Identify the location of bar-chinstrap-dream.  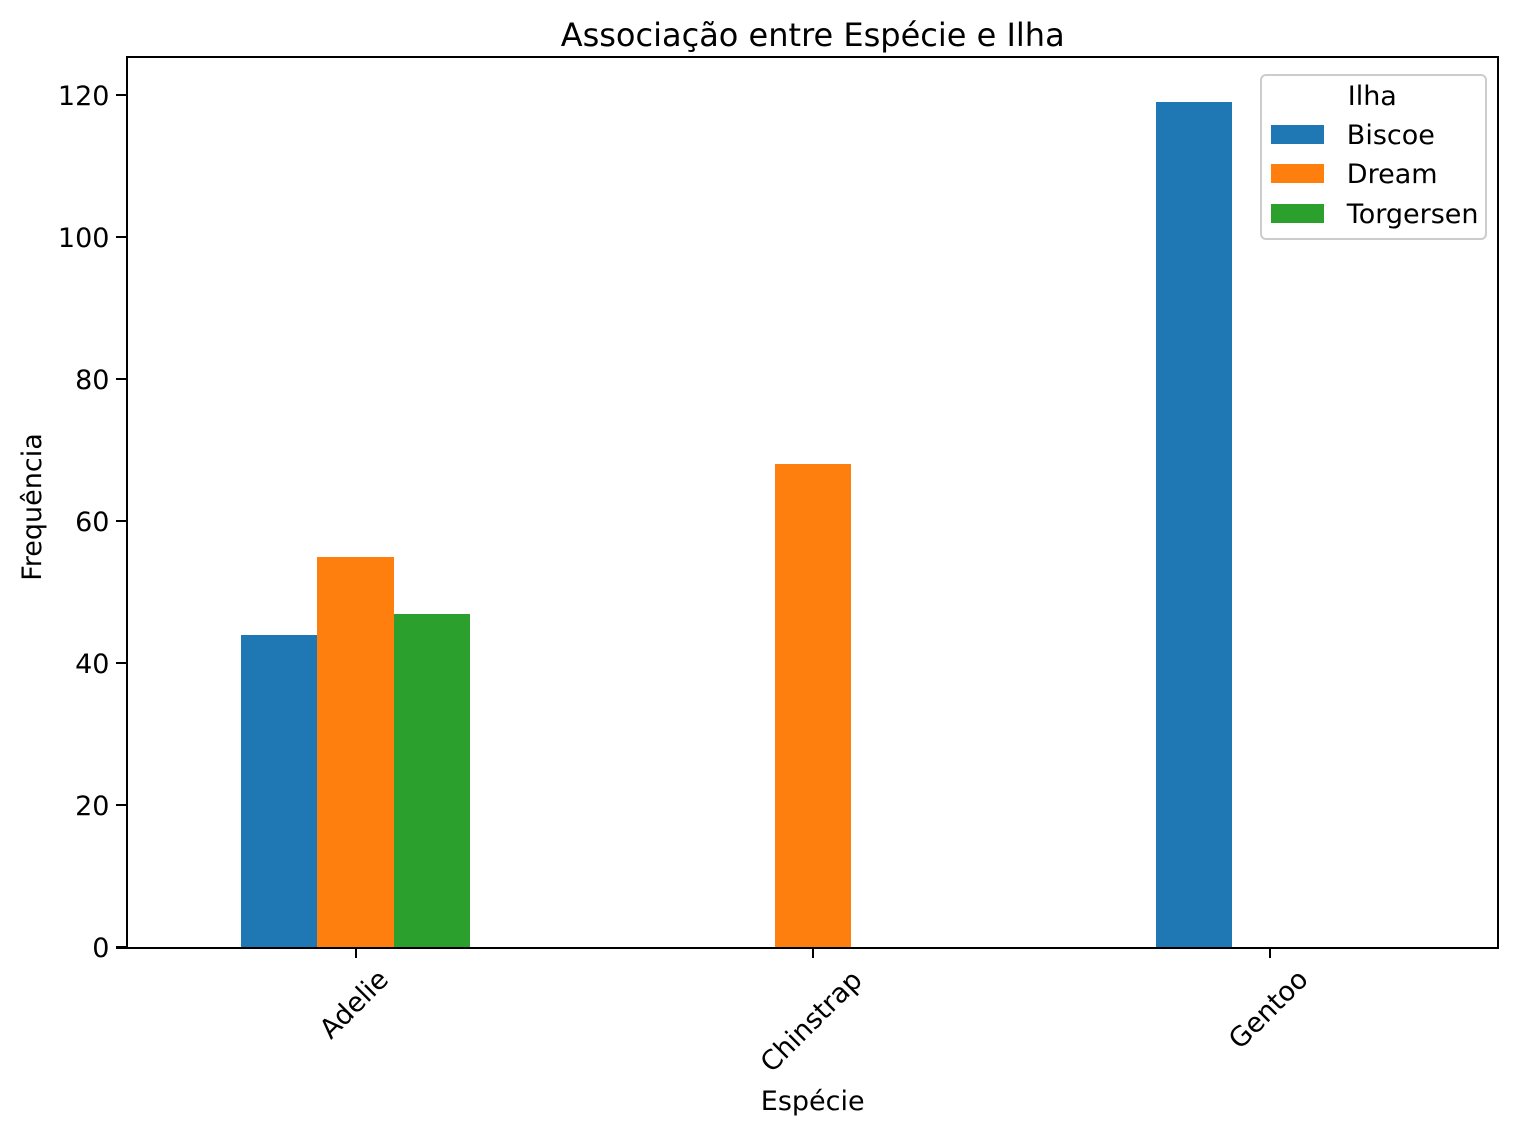
(812, 706).